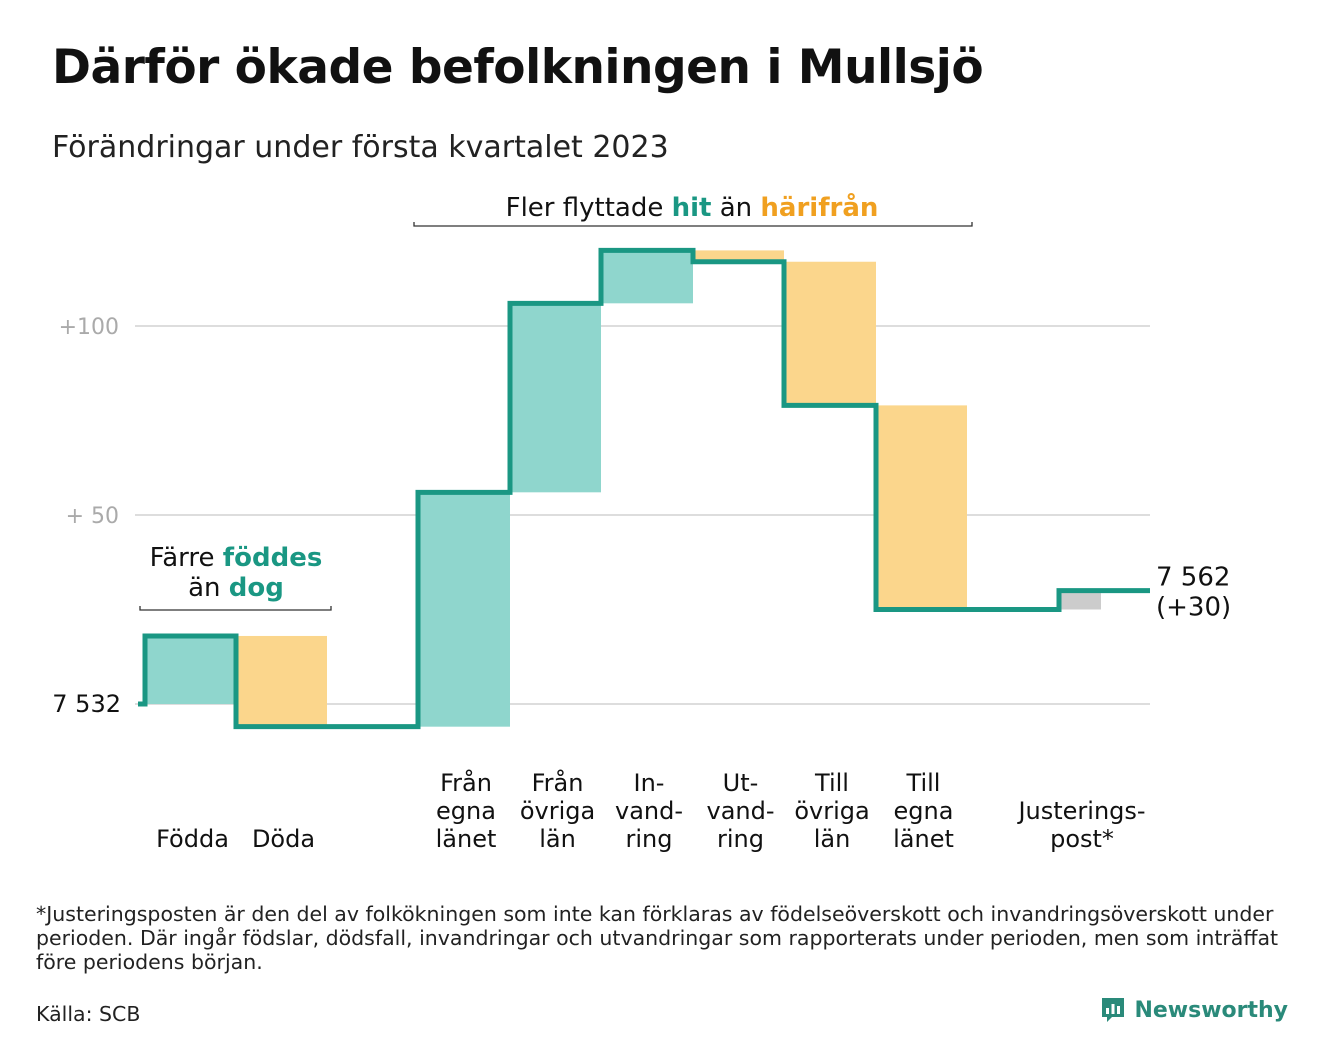 This screenshot has width=1340, height=1060. Describe the element at coordinates (283, 839) in the screenshot. I see `category-label-doda: Döda` at that location.